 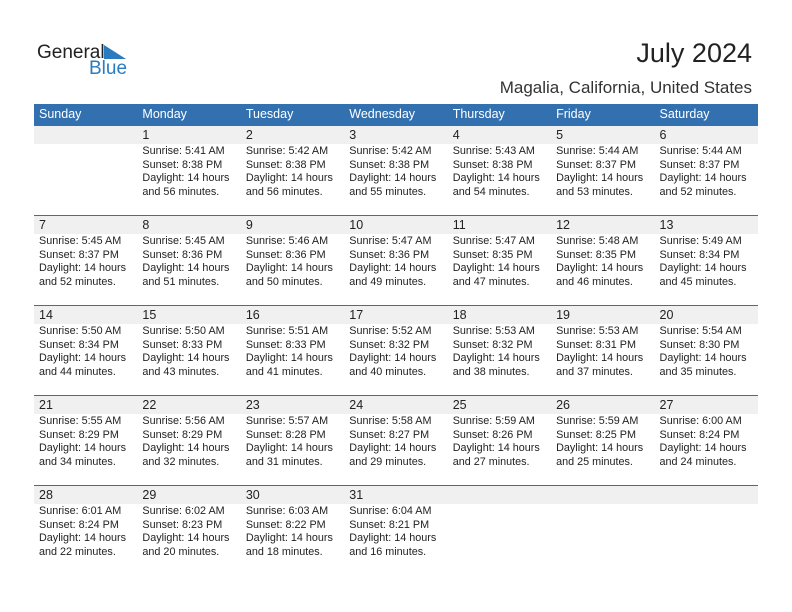 I want to click on daylight-text: and 38 minutes., so click(x=491, y=371).